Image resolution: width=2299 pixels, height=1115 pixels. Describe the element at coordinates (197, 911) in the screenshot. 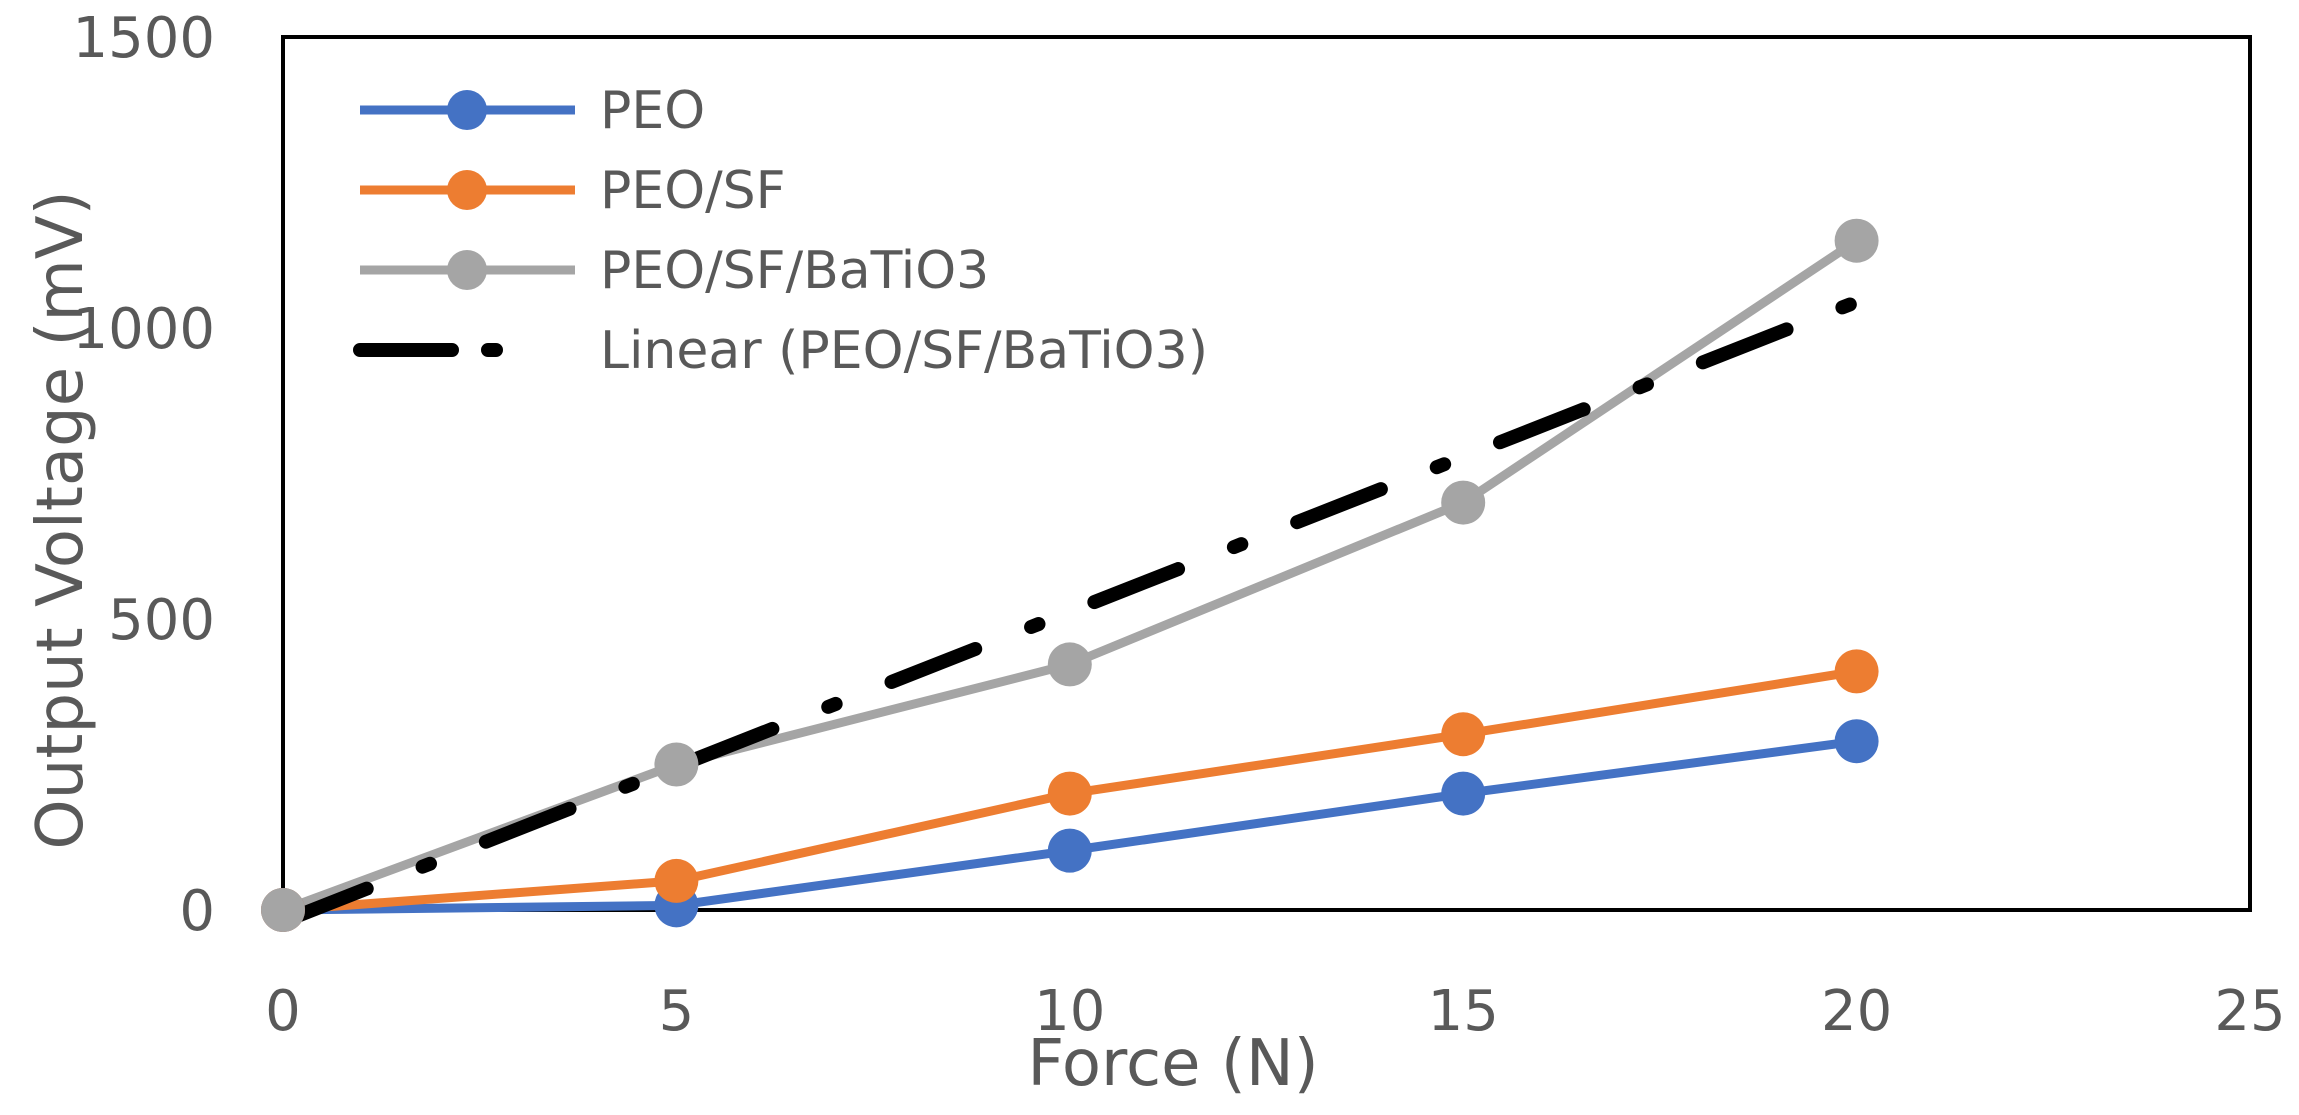

I see `y-tick-label: 0` at that location.